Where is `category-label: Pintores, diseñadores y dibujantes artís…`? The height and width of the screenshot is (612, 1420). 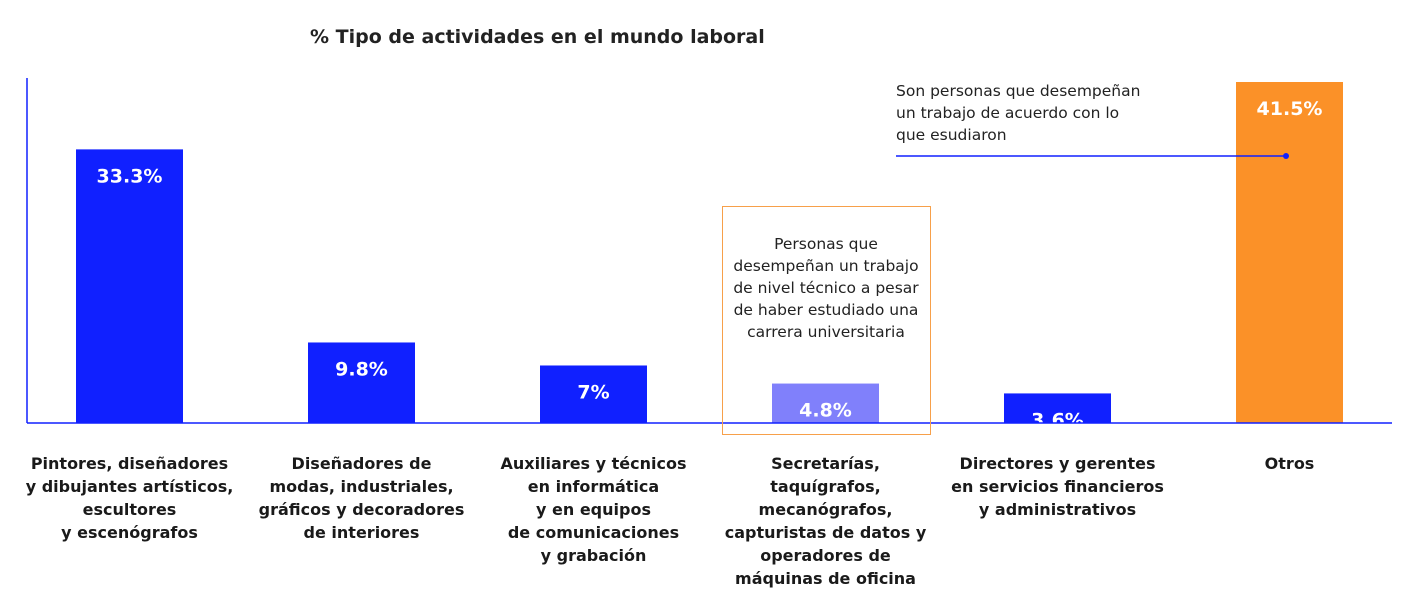
category-label: Pintores, diseñadores y dibujantes artís… is located at coordinates (129, 498).